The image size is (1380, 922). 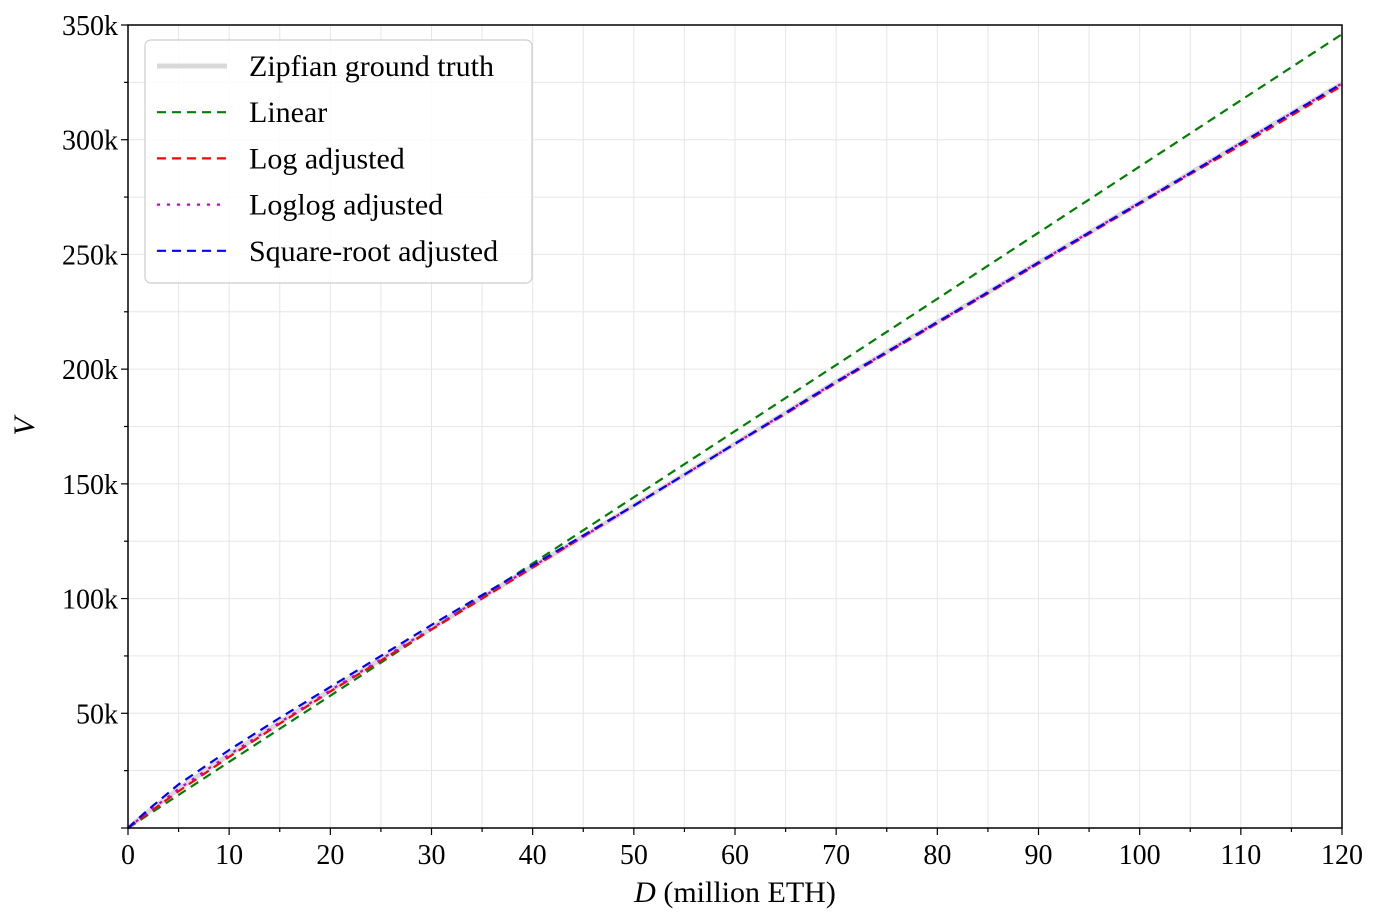 I want to click on y-tick-label: 250k, so click(x=90, y=255).